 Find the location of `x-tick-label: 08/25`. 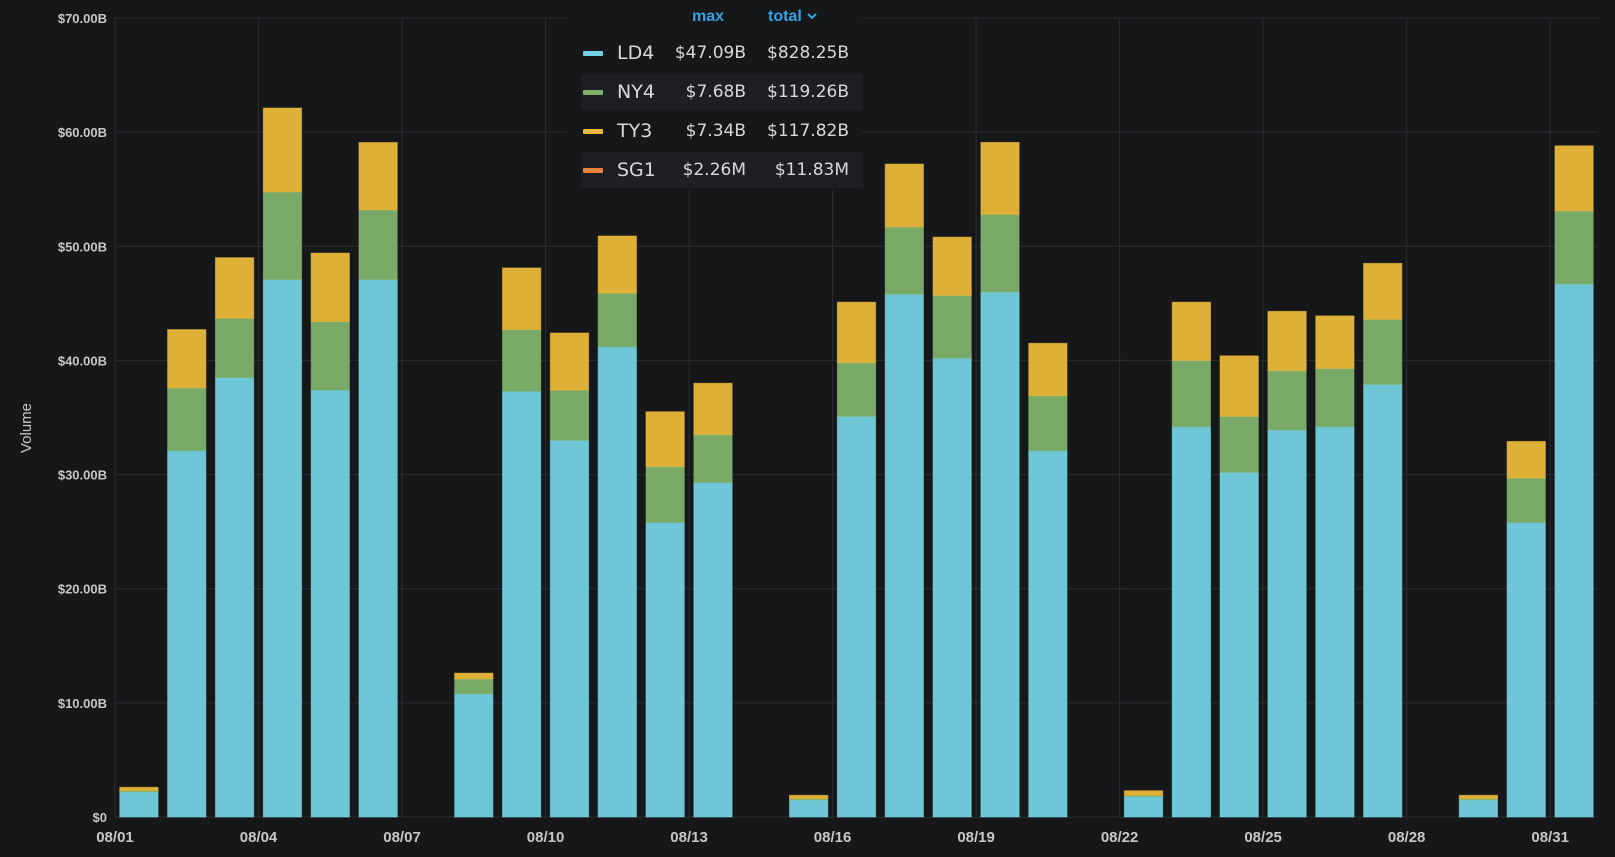

x-tick-label: 08/25 is located at coordinates (1263, 837).